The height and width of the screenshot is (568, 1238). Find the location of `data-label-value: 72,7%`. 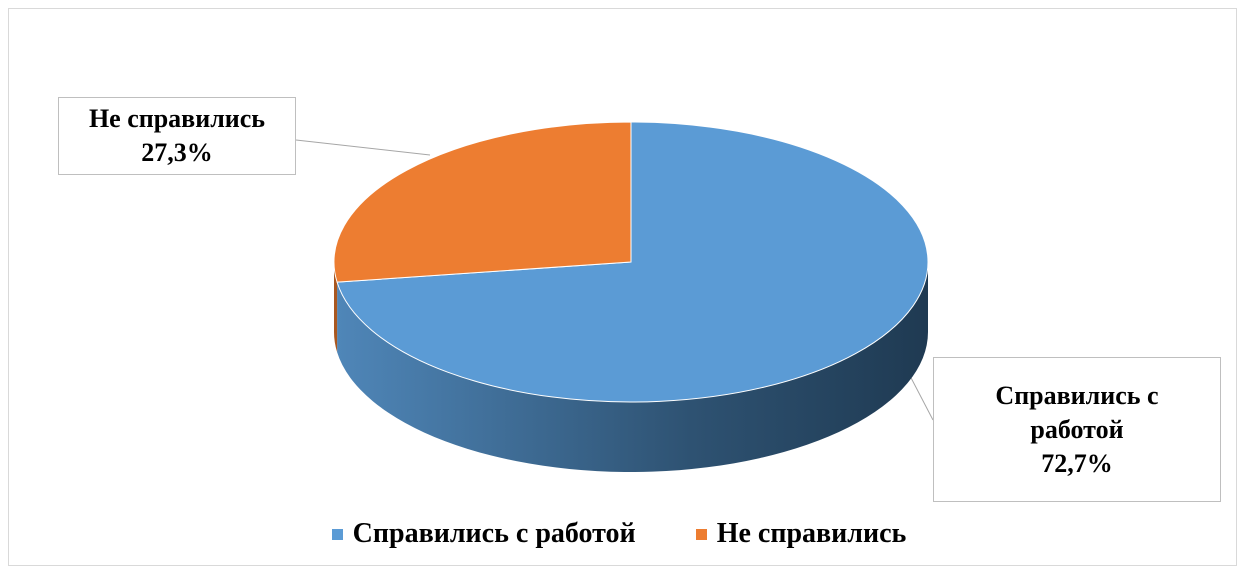

data-label-value: 72,7% is located at coordinates (1077, 463).